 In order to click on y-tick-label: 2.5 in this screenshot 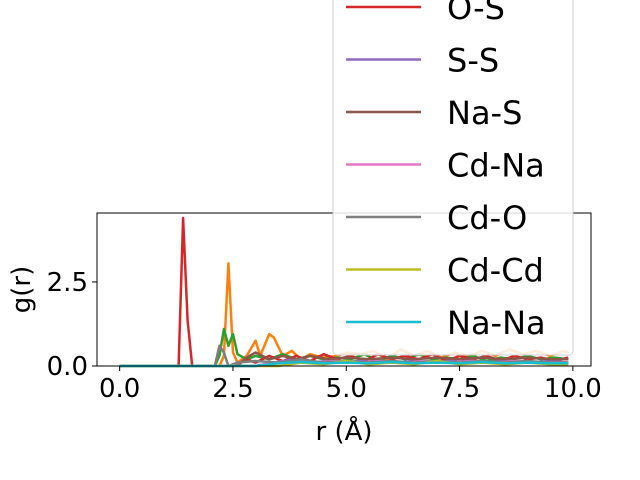, I will do `click(67, 283)`.